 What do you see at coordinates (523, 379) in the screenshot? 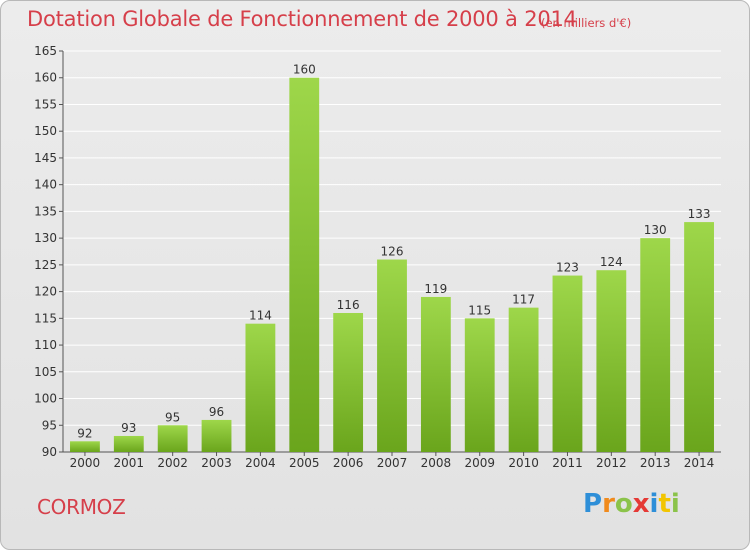
I see `bar-2010` at bounding box center [523, 379].